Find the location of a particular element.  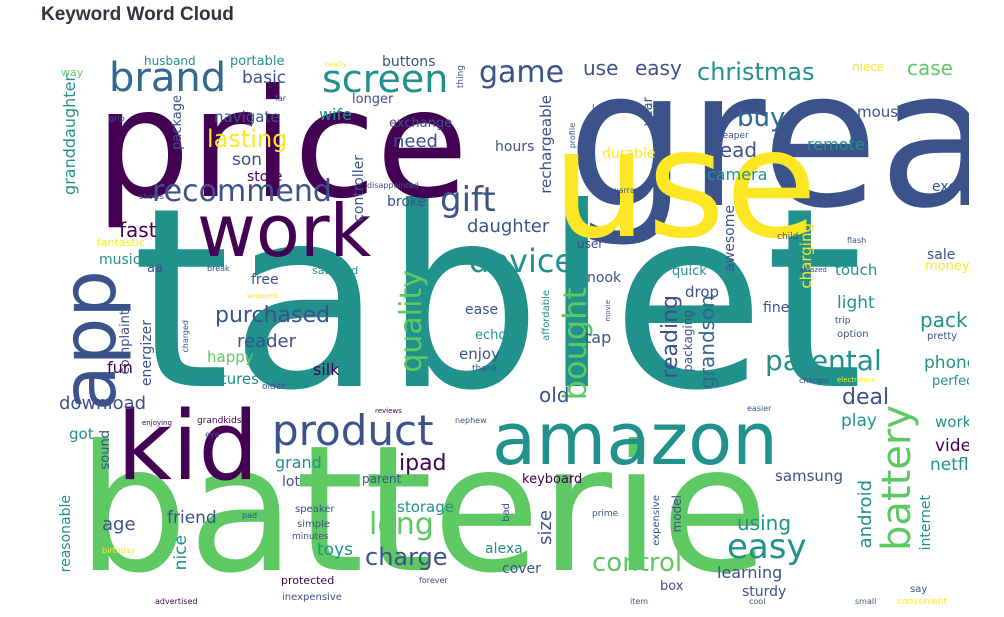

word-packaging: packaging is located at coordinates (688, 341).